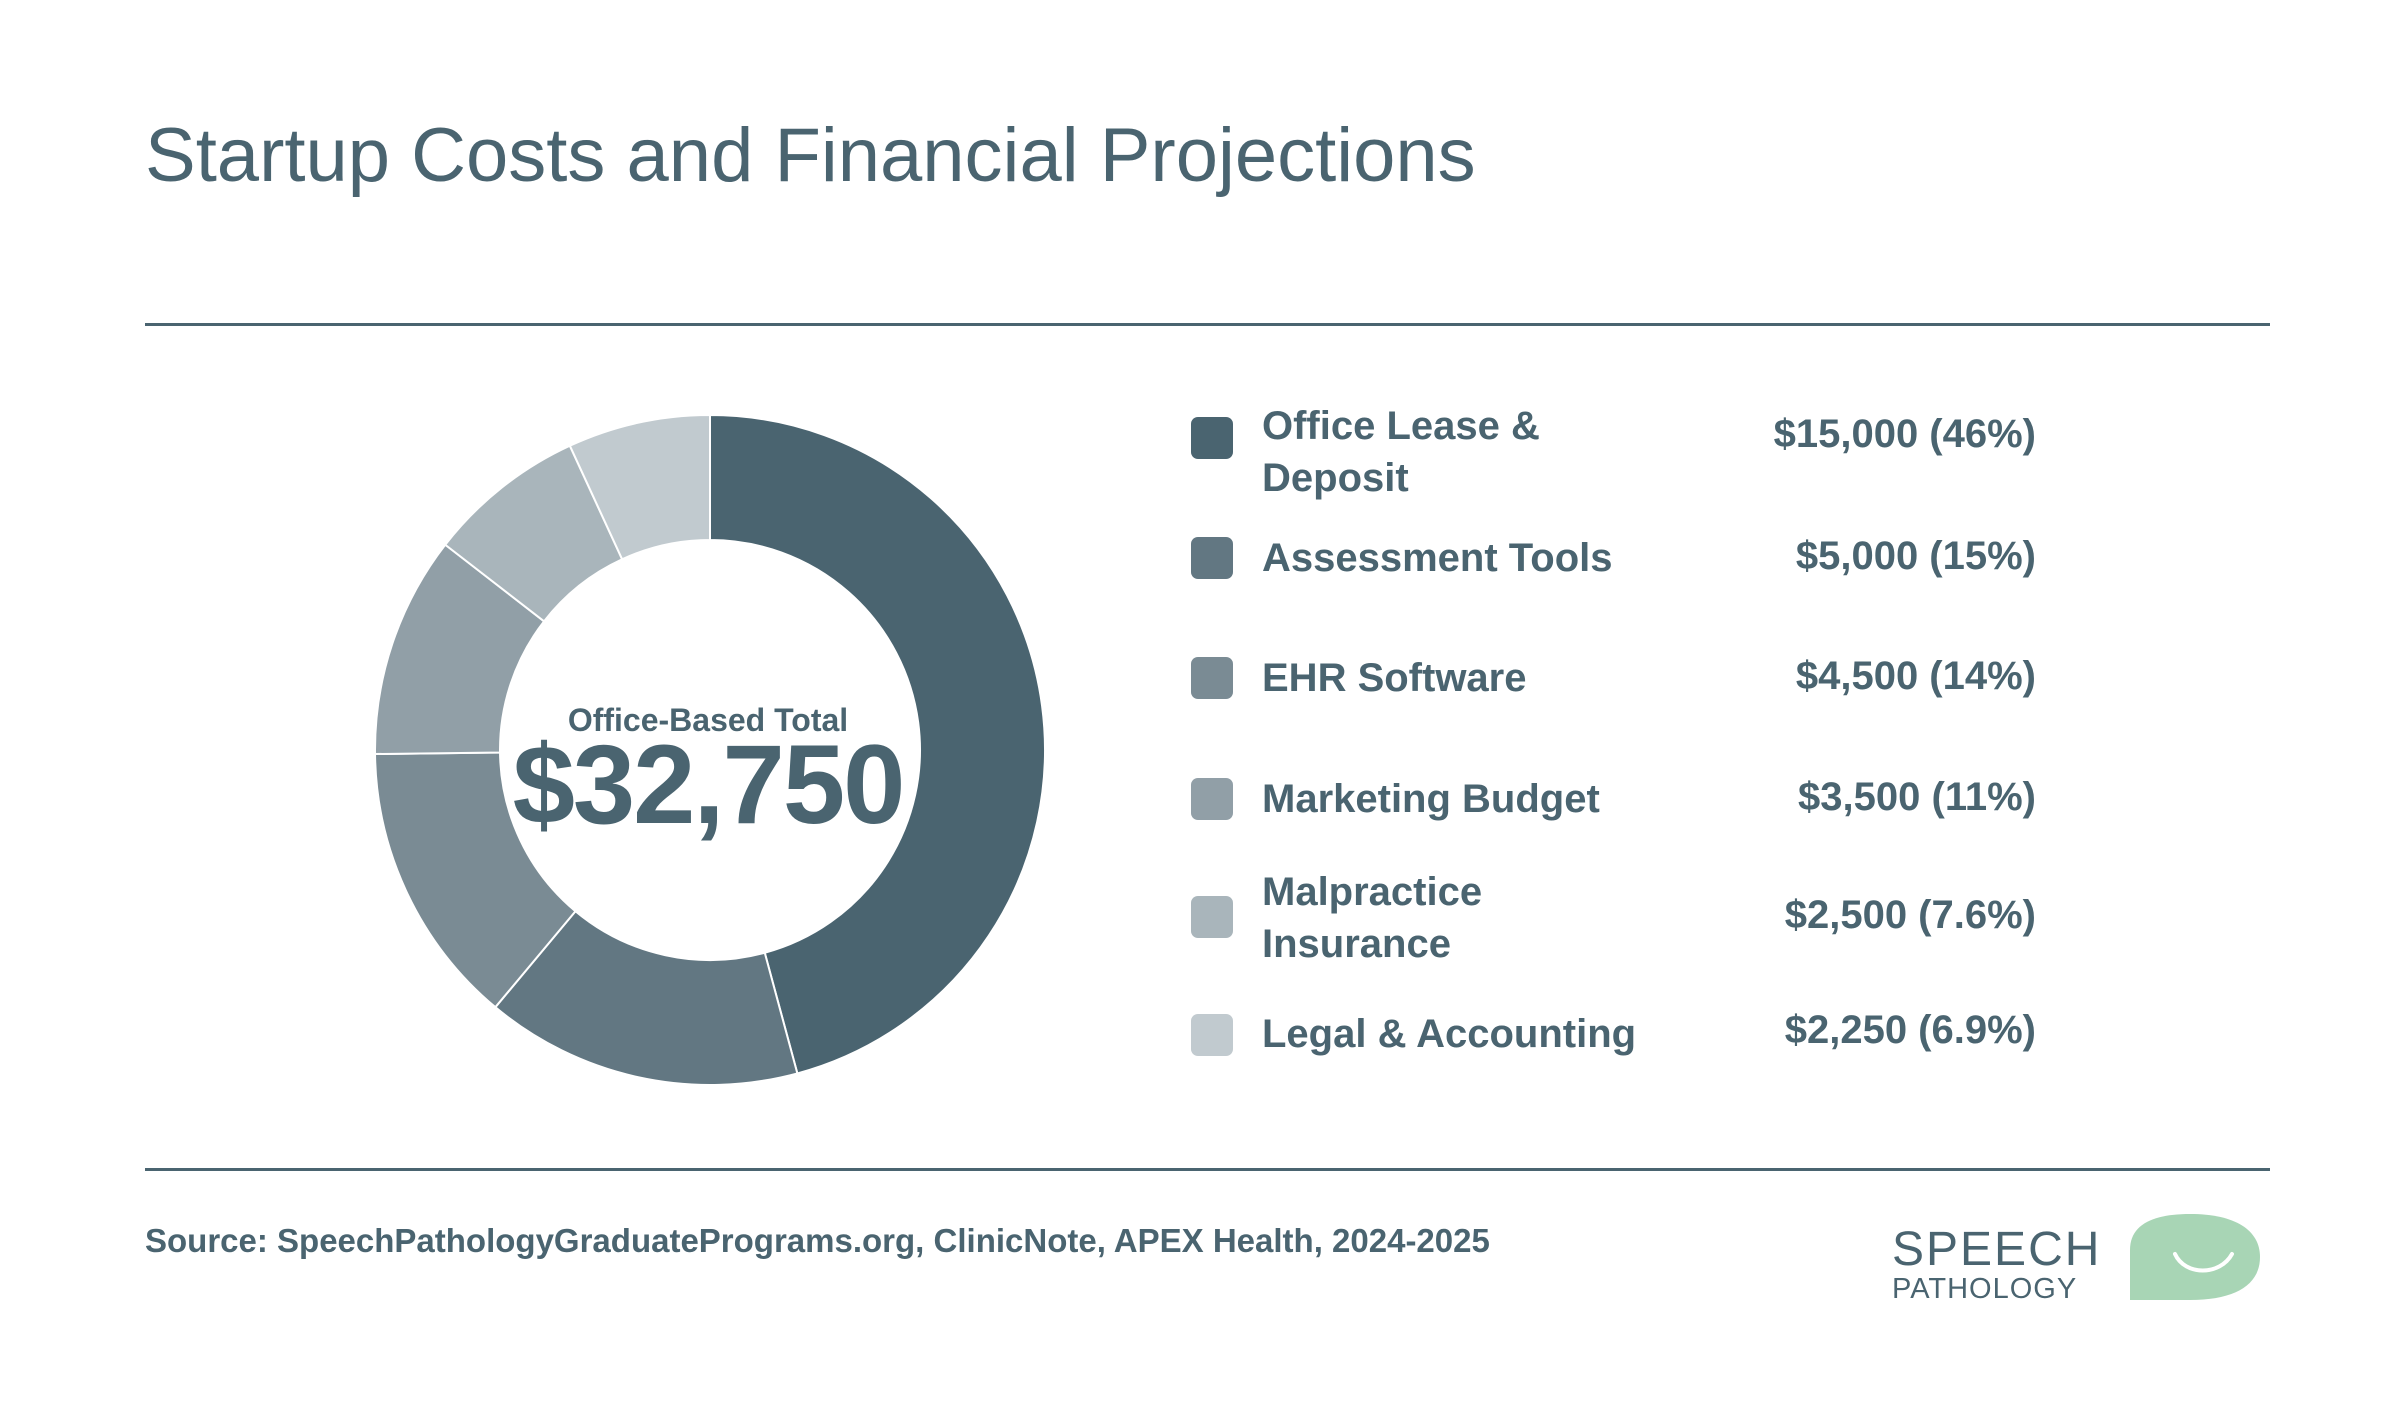 The height and width of the screenshot is (1404, 2400). What do you see at coordinates (1910, 1030) in the screenshot?
I see `legend-value: $2,250 (6.9%)` at bounding box center [1910, 1030].